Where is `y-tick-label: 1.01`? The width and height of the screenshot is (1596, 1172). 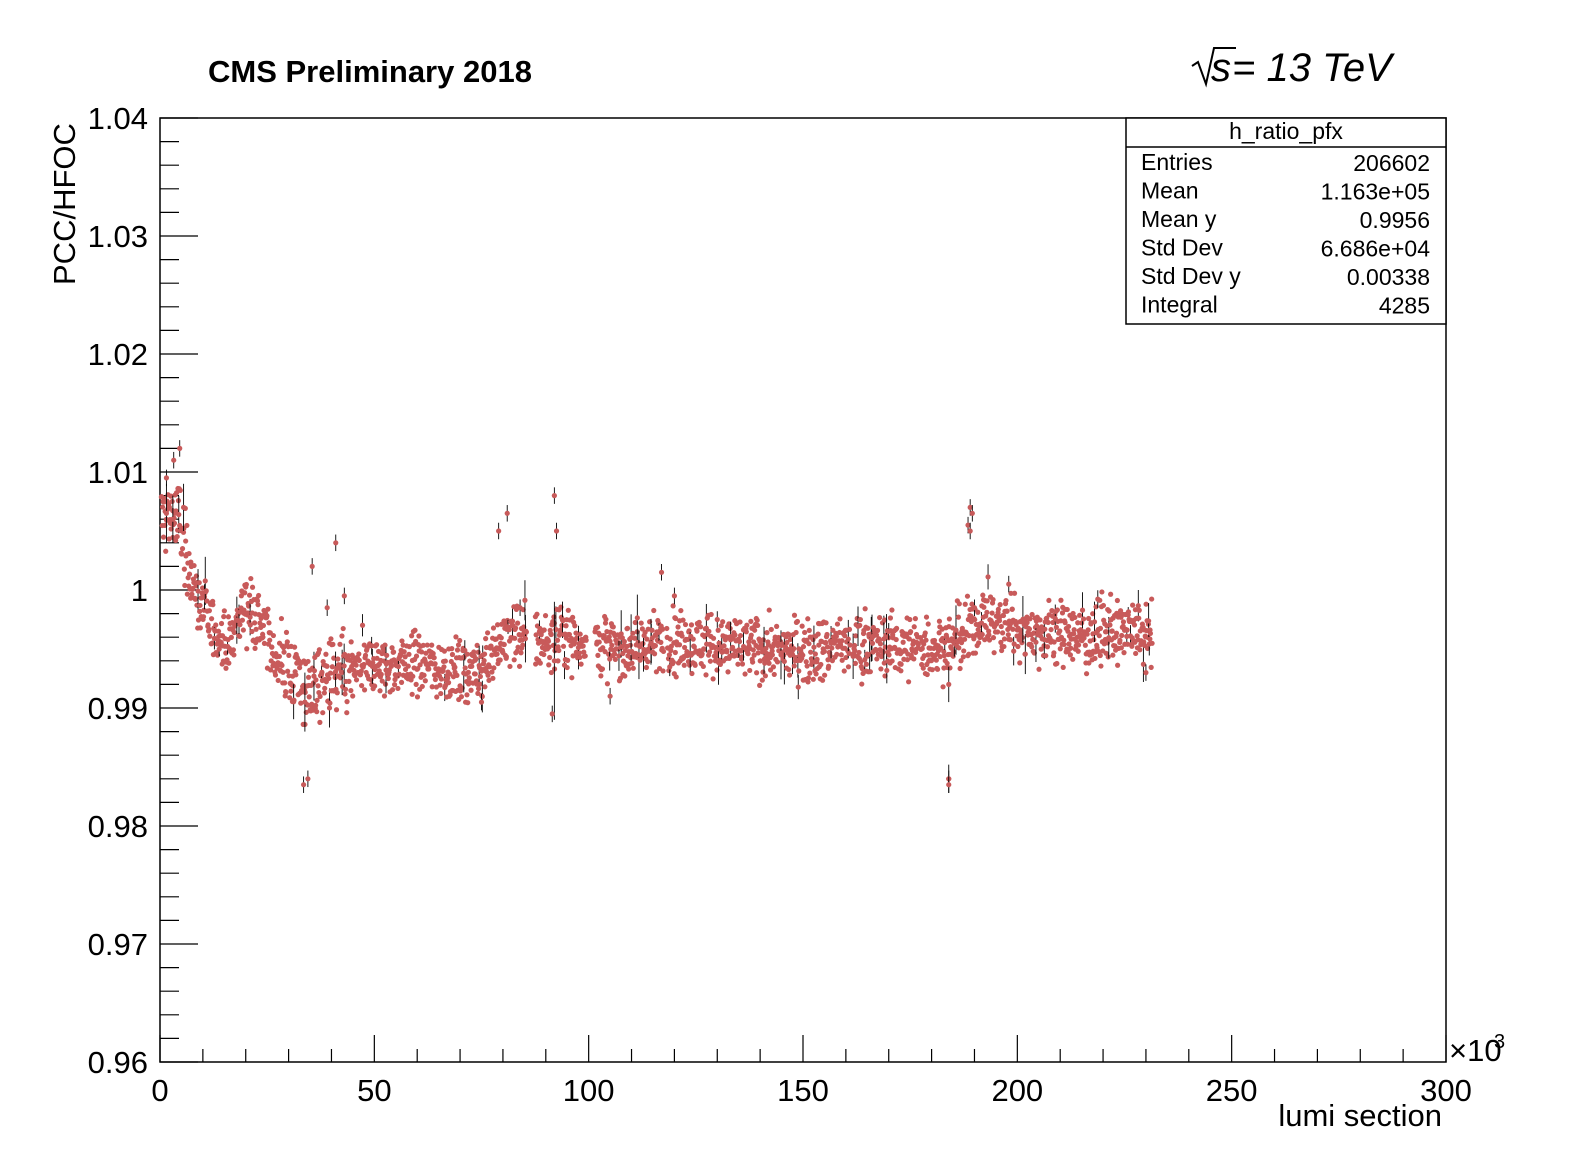 y-tick-label: 1.01 is located at coordinates (118, 472).